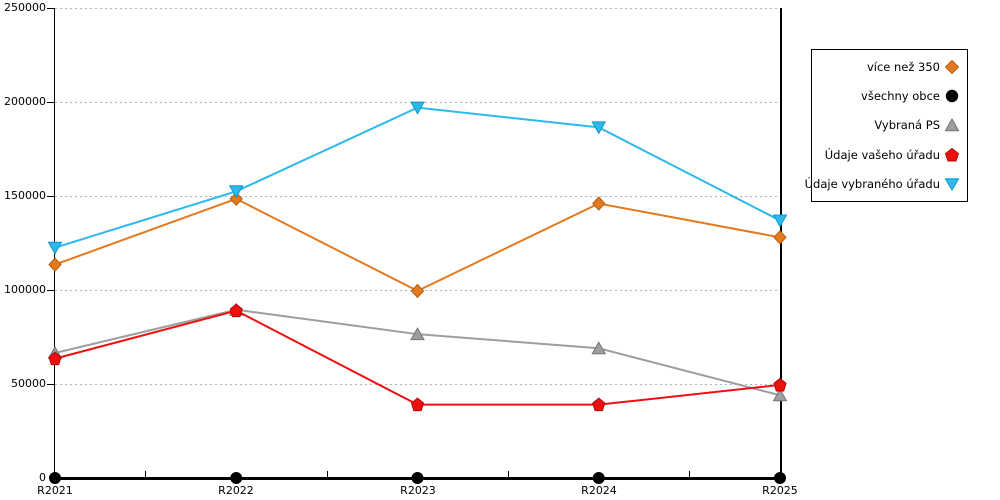 Image resolution: width=1000 pixels, height=500 pixels. What do you see at coordinates (55, 490) in the screenshot?
I see `x-tick-label-r2021: R2021` at bounding box center [55, 490].